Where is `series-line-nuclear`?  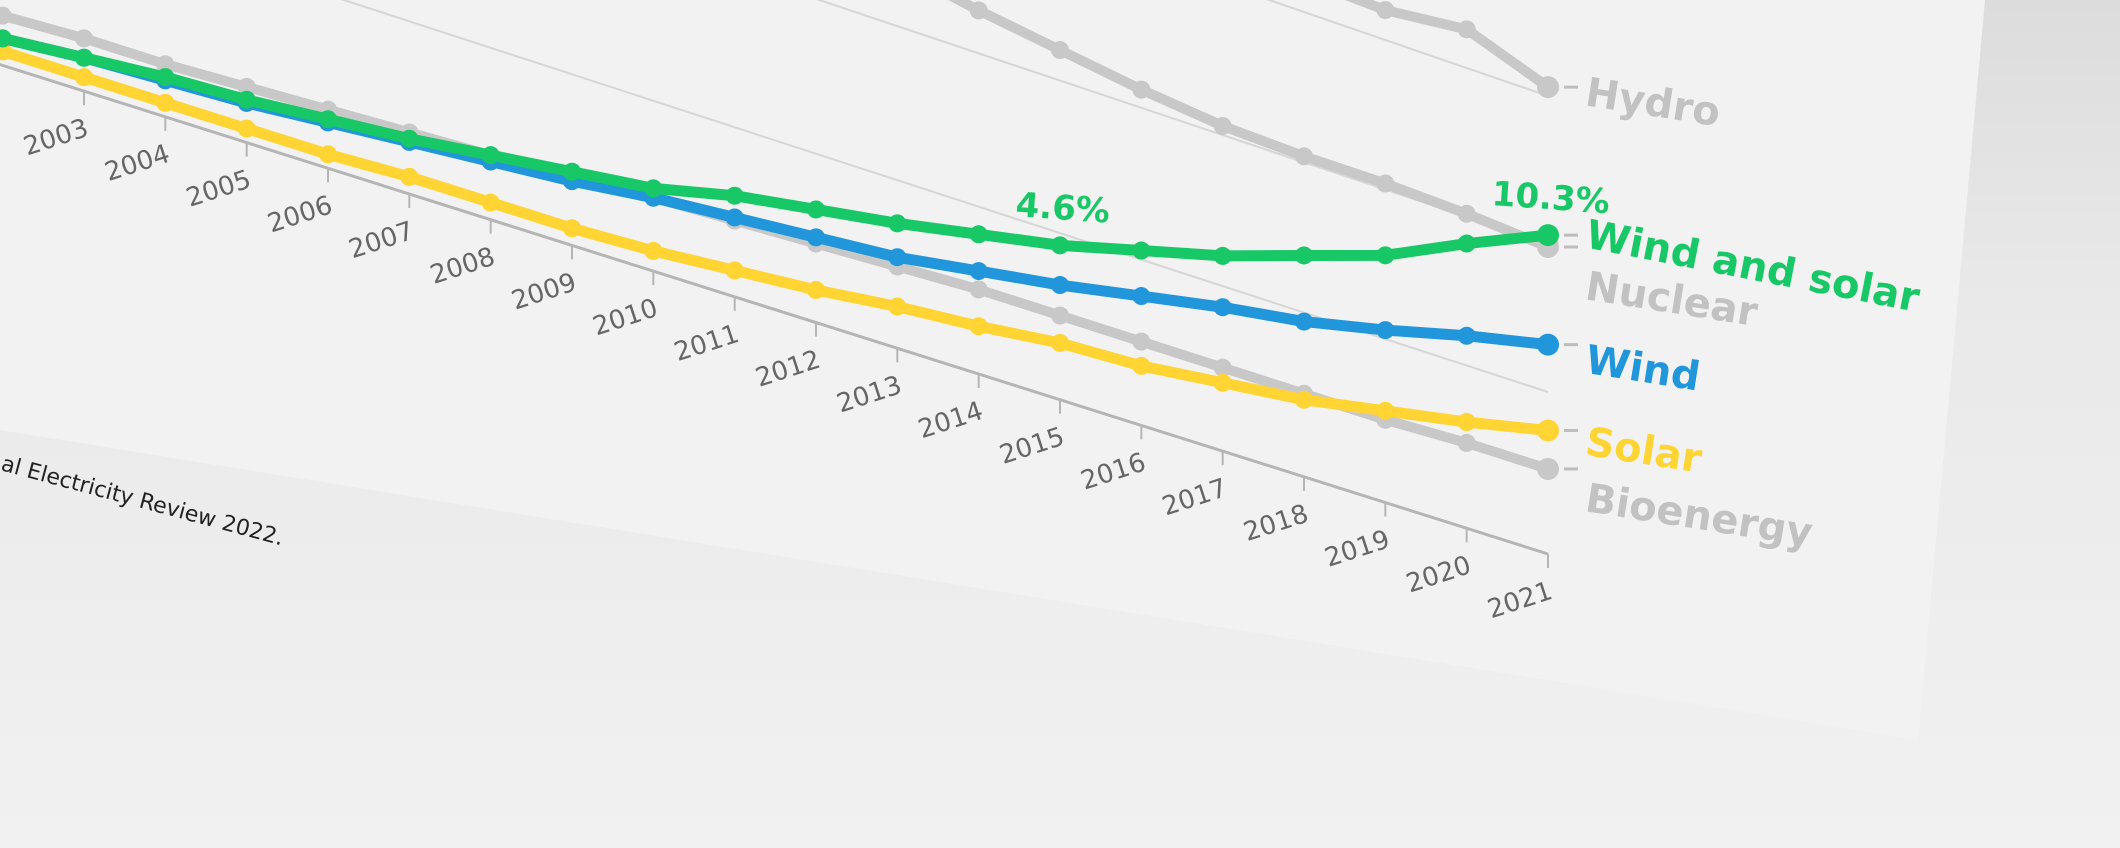
series-line-nuclear is located at coordinates (1250, 126).